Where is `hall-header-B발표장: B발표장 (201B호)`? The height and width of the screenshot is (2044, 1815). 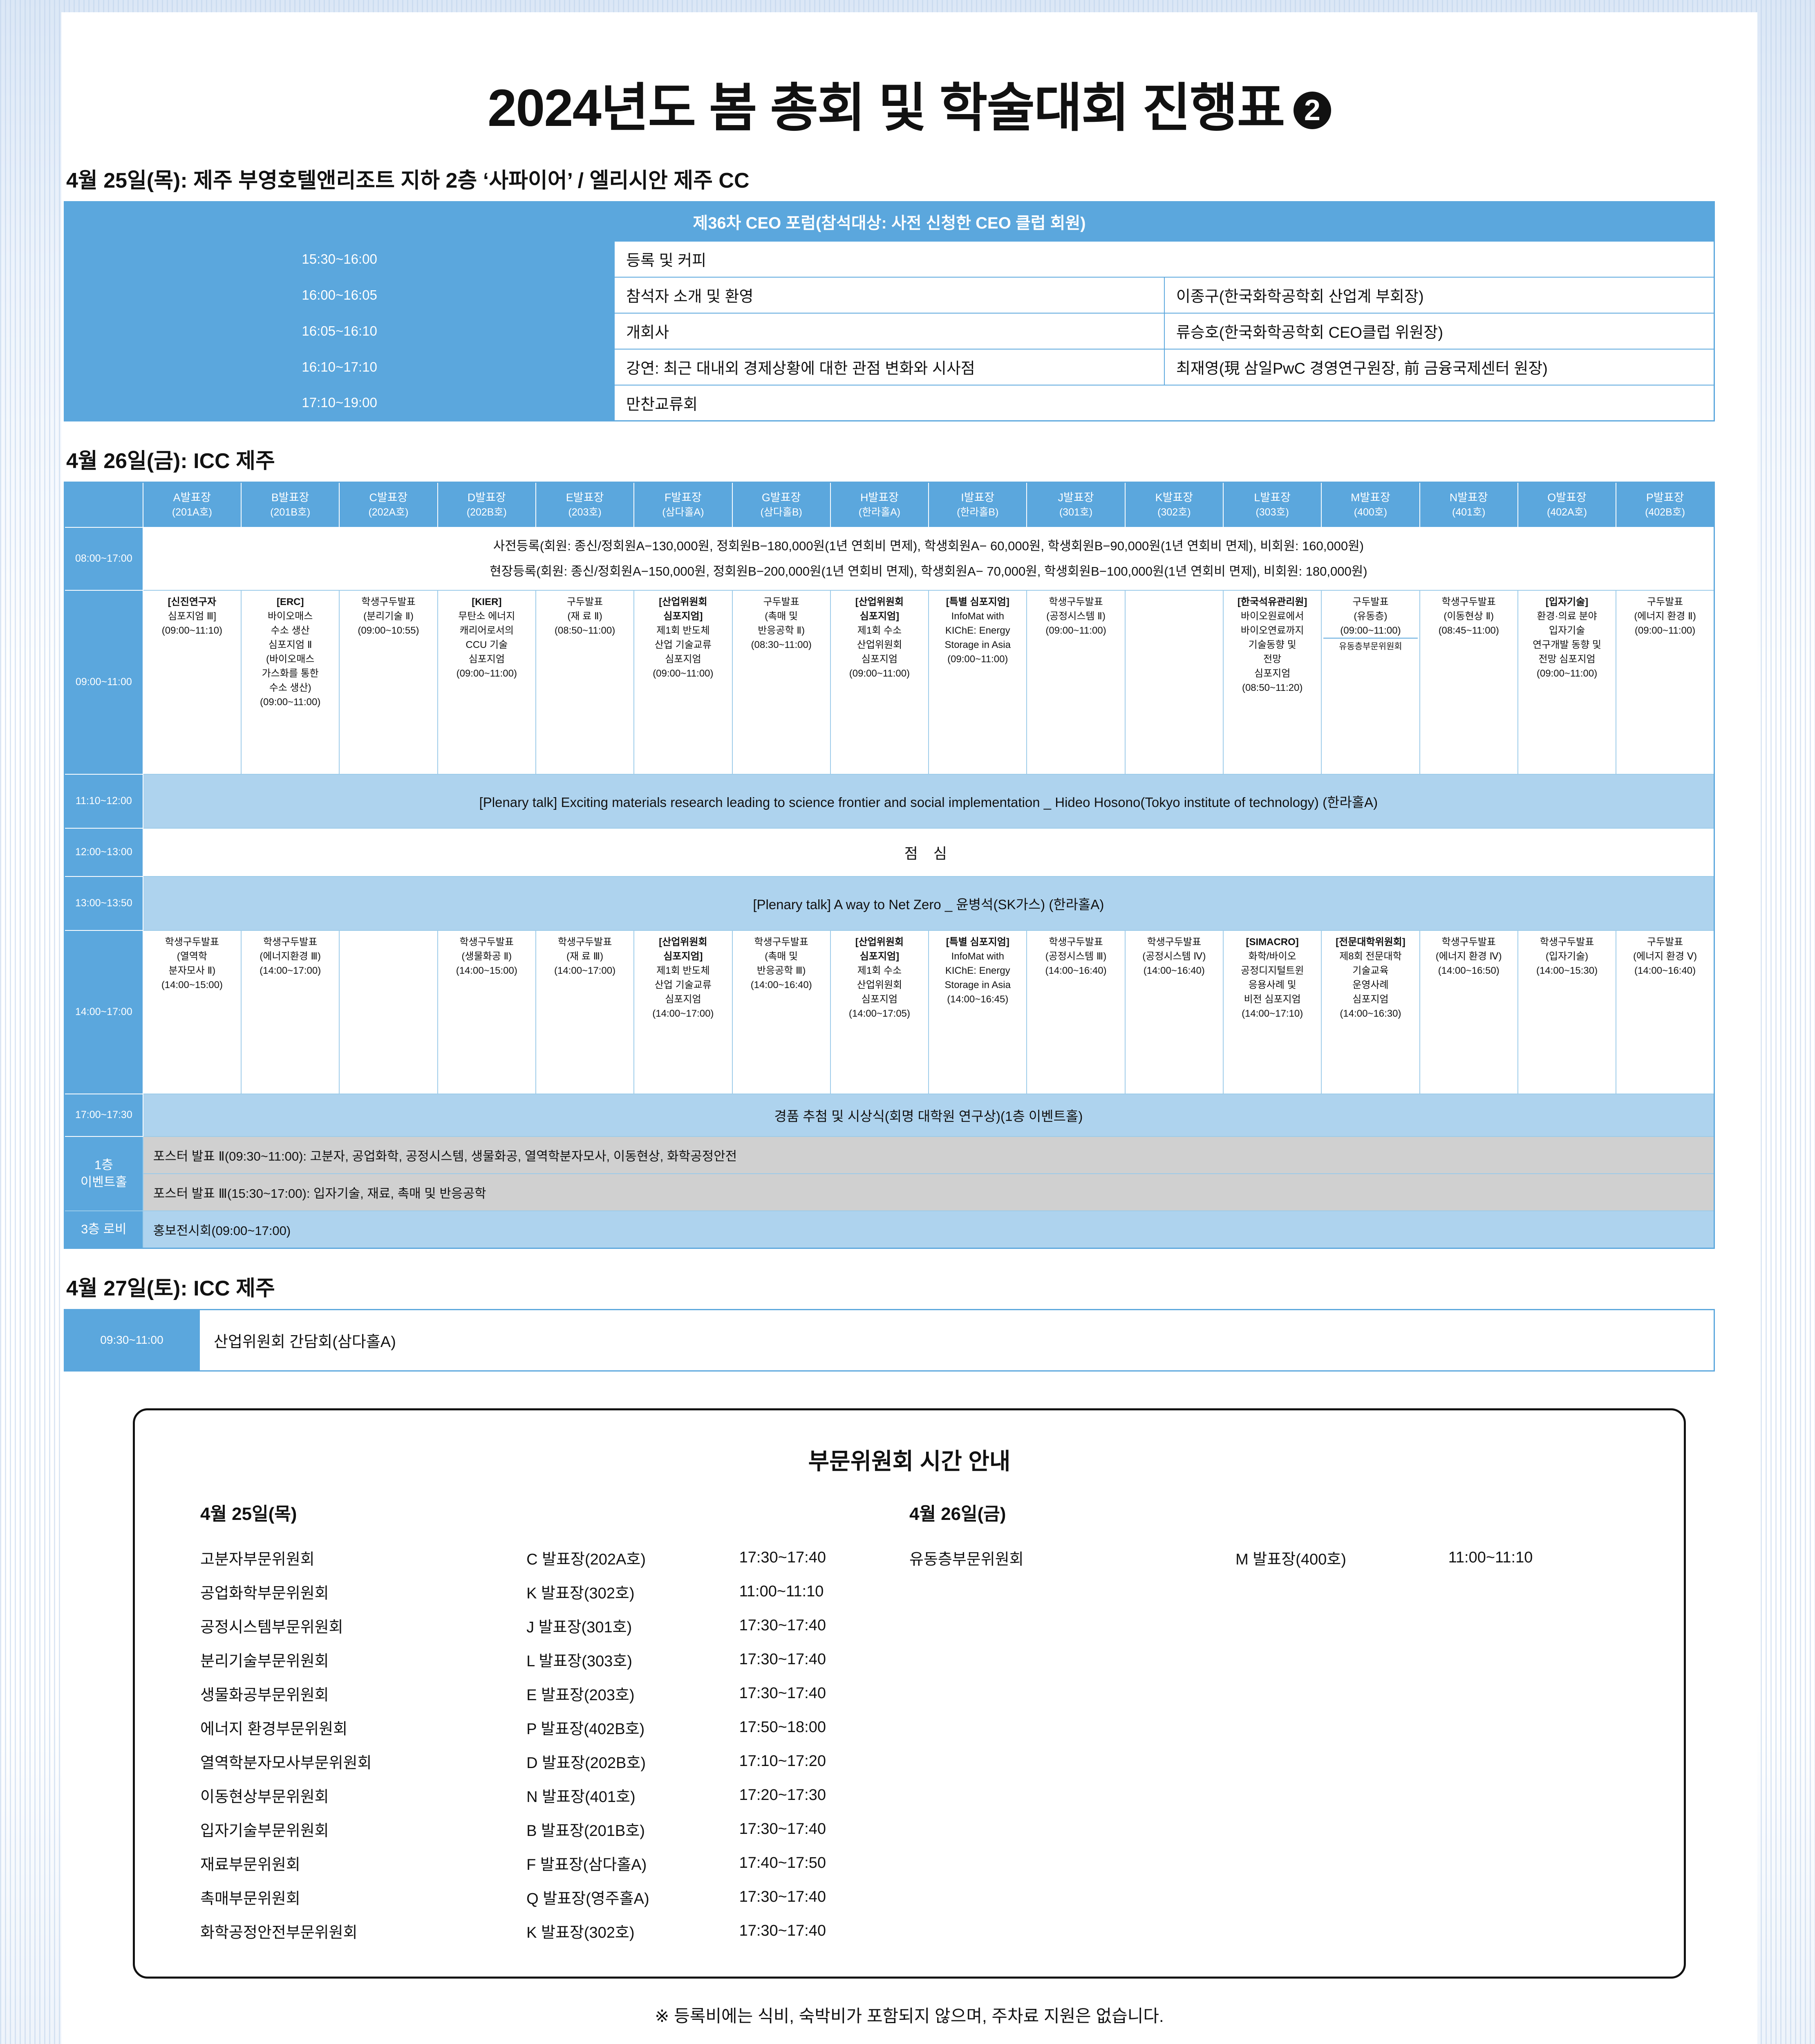 hall-header-B발표장: B발표장 (201B호) is located at coordinates (290, 505).